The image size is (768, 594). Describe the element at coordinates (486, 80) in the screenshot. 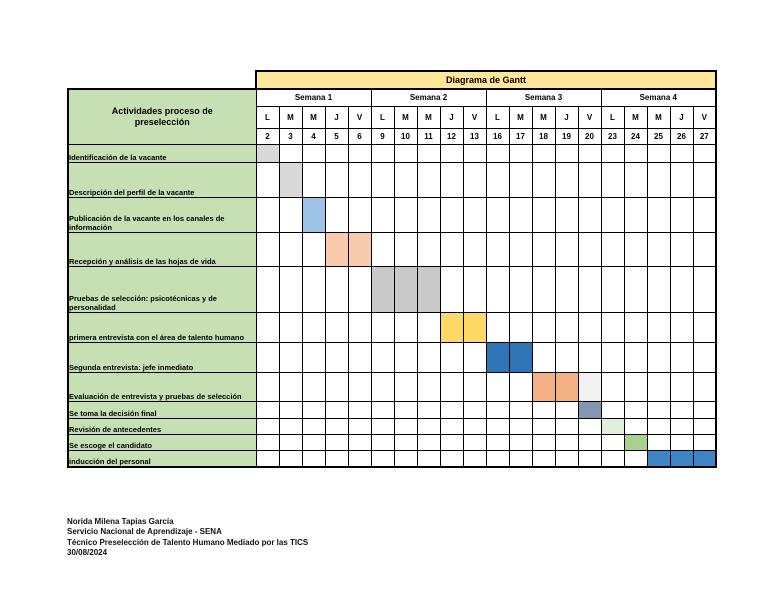

I see `gantt-title: Diagrama de Gantt` at that location.